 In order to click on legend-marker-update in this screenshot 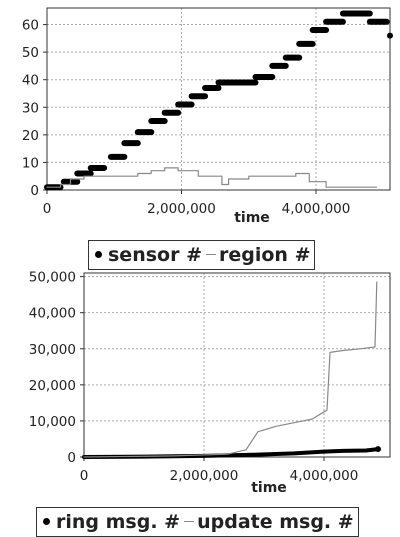, I will do `click(189, 521)`.